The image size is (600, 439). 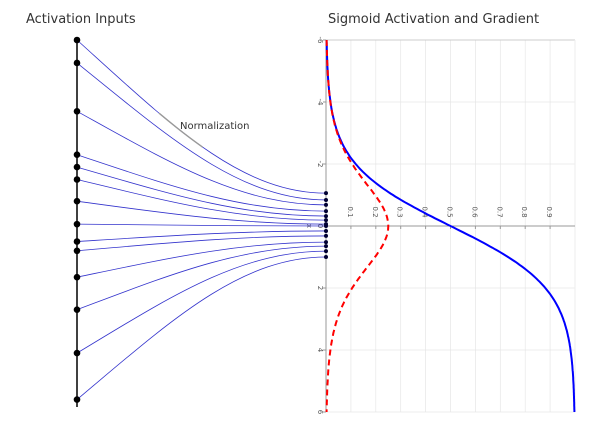 I want to click on value-tick-label: 0.1, so click(x=350, y=211).